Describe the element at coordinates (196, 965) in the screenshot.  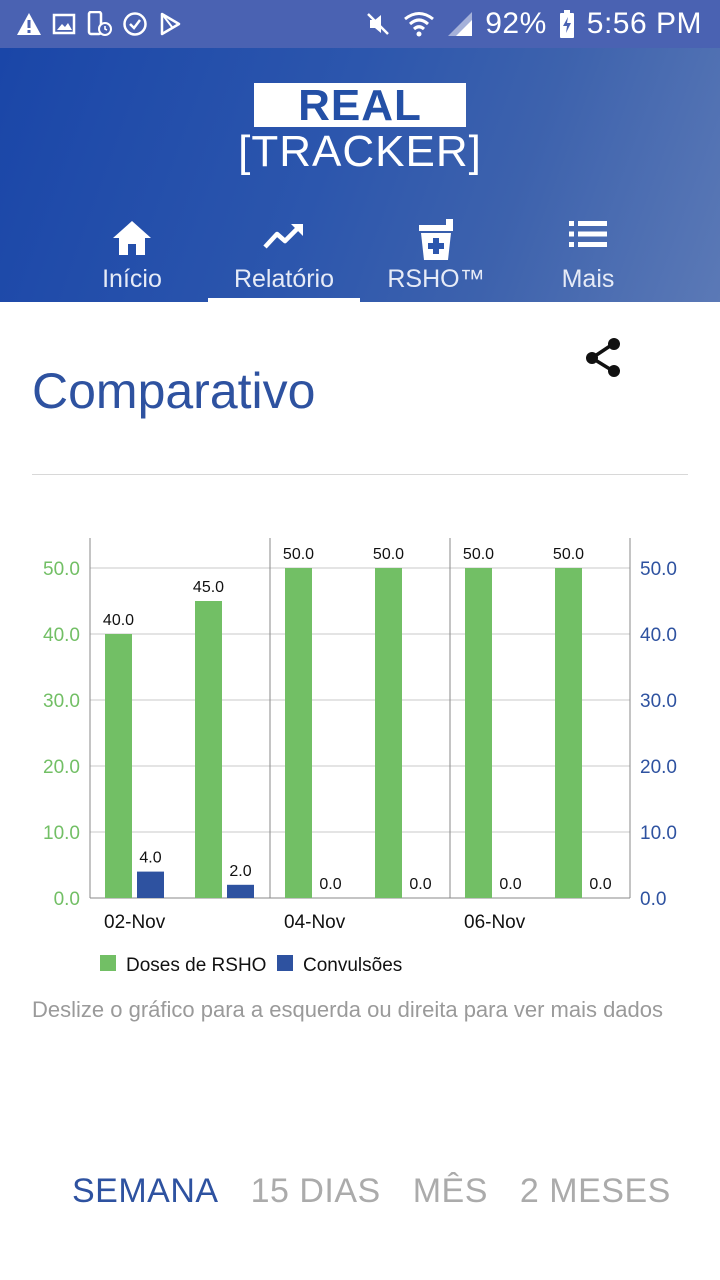
I see `legend-label-doses: Doses de RSHO` at that location.